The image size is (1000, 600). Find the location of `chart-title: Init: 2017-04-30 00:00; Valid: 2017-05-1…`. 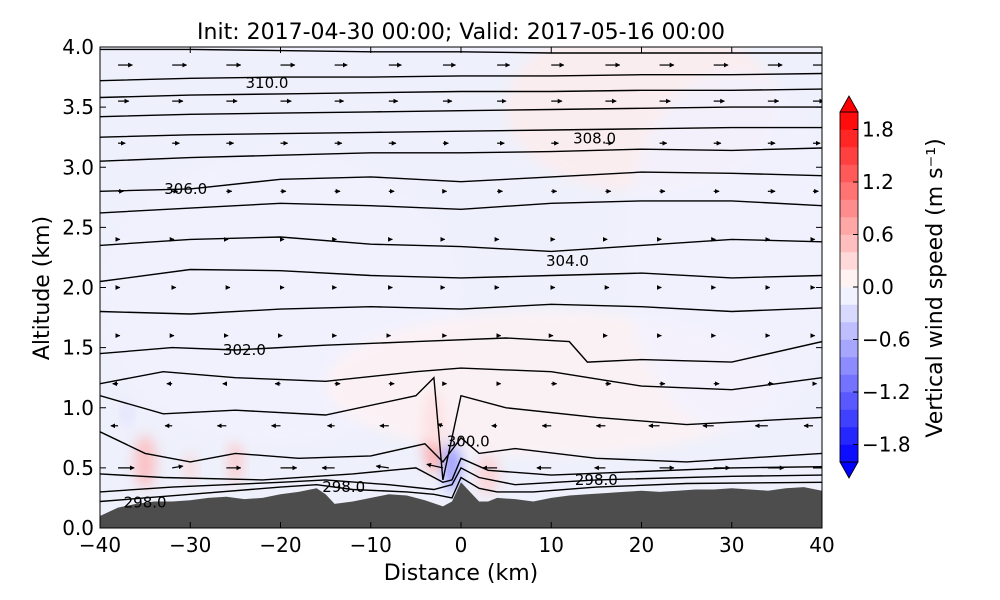

chart-title: Init: 2017-04-30 00:00; Valid: 2017-05-1… is located at coordinates (461, 32).